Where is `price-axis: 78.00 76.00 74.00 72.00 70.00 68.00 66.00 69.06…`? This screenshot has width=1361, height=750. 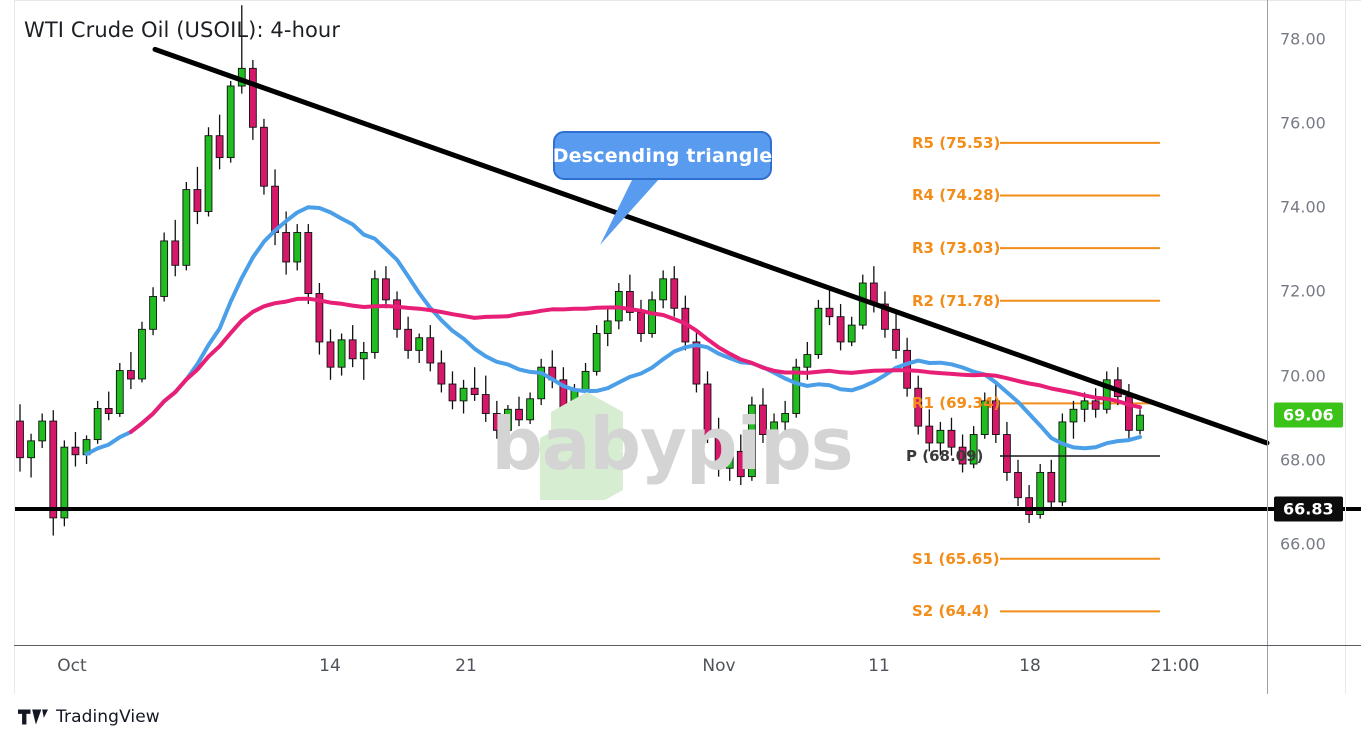
price-axis: 78.00 76.00 74.00 72.00 70.00 68.00 66.00 69.06… is located at coordinates (1314, 347).